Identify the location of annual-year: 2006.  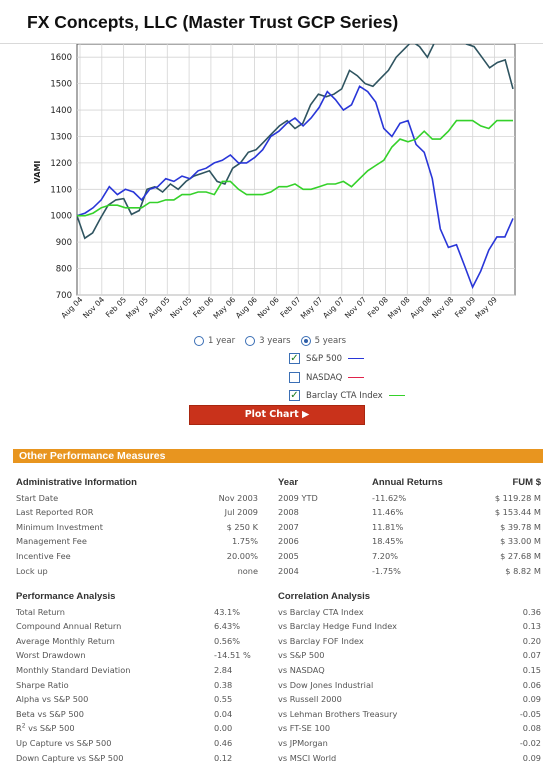
(288, 541).